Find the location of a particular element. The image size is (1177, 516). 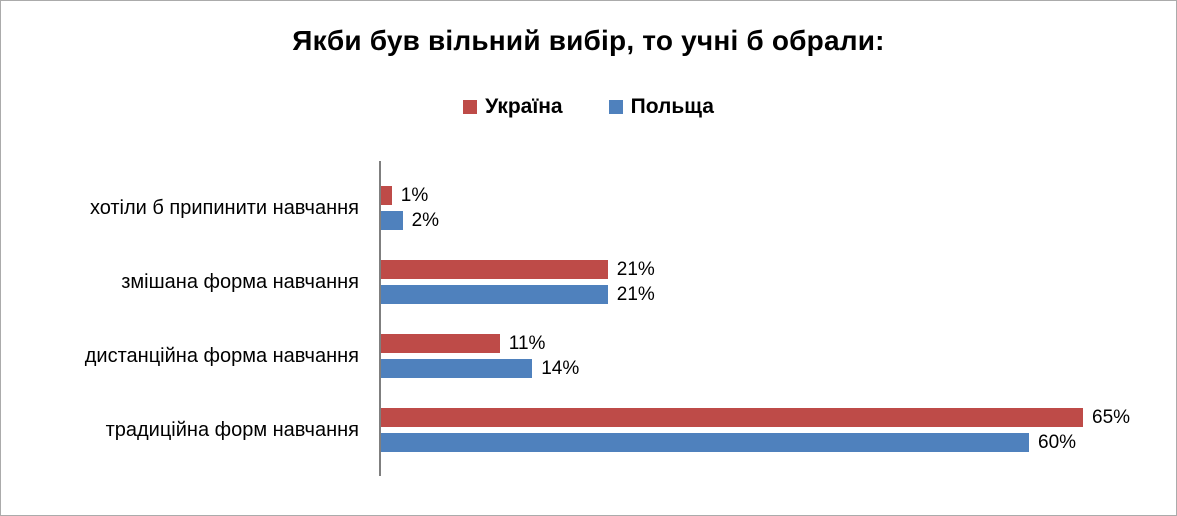

bar-row: 1% is located at coordinates (410, 195).